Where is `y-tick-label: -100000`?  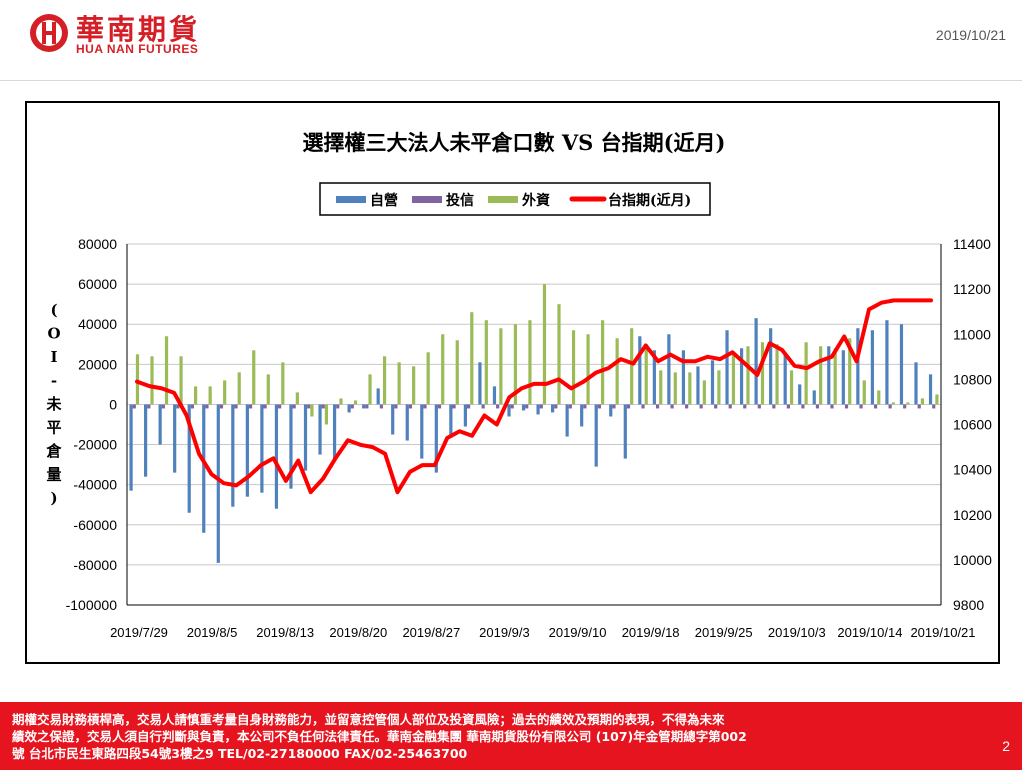
y-tick-label: -100000 is located at coordinates (92, 605).